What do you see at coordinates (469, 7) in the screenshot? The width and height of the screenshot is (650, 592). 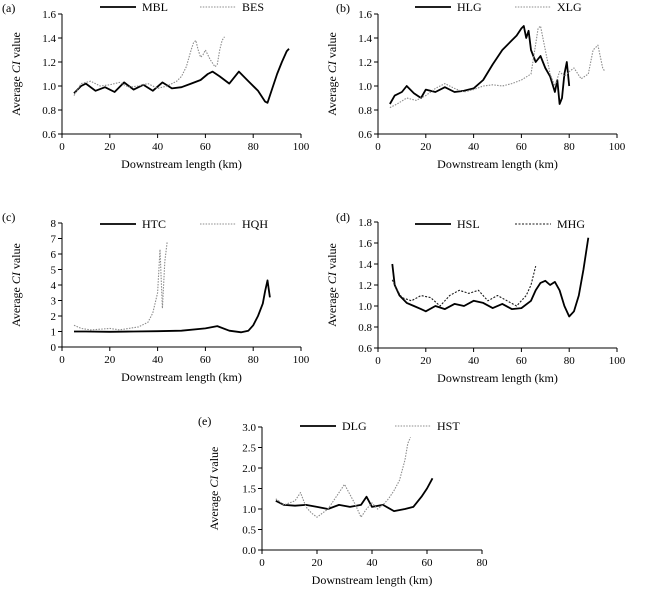 I see `legend-label-hlg: HLG` at bounding box center [469, 7].